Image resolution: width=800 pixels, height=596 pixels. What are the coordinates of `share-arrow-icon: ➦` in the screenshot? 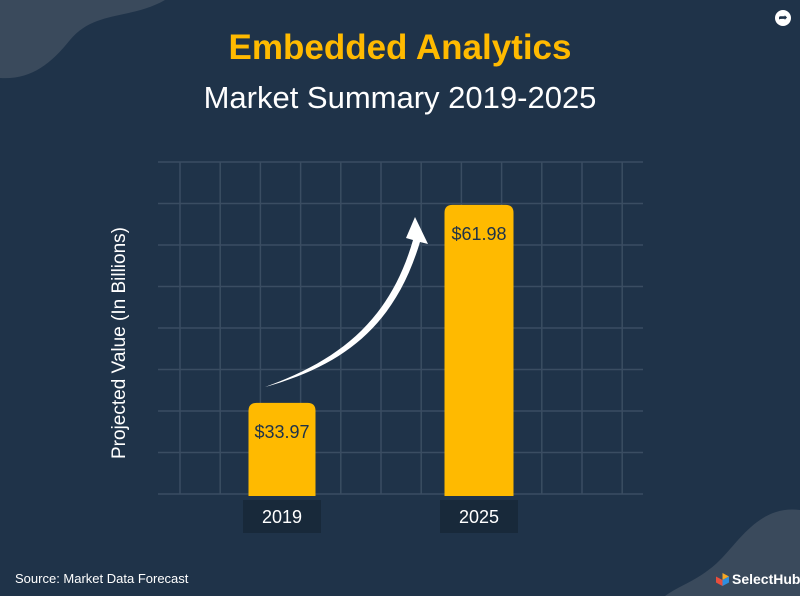 It's located at (783, 18).